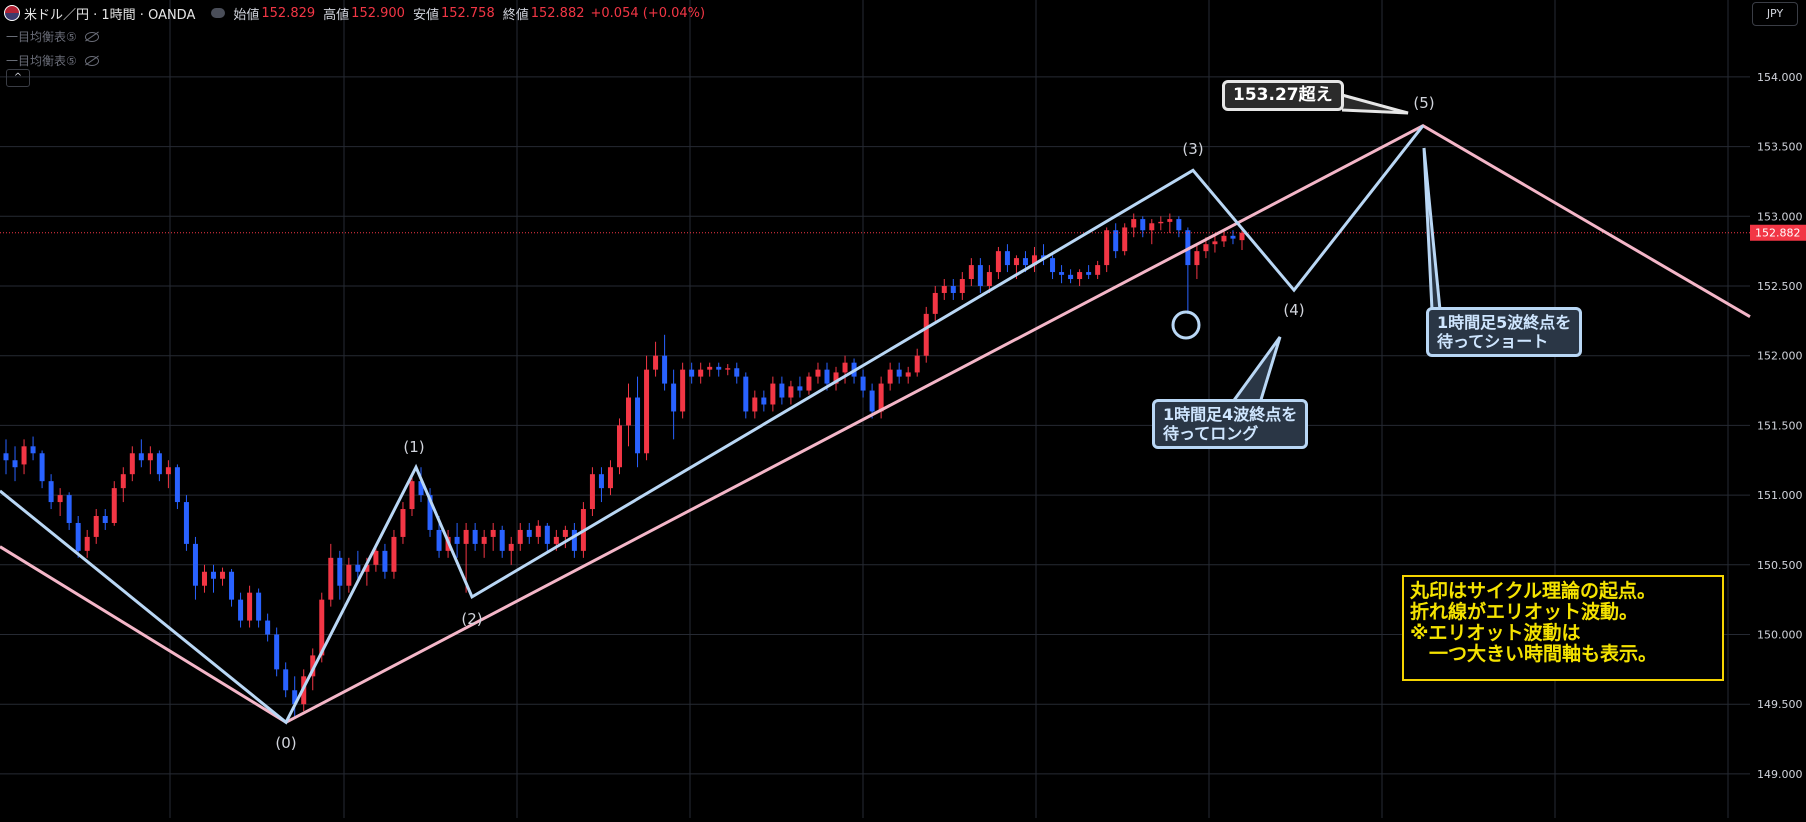  I want to click on cycle-start-circle, so click(1186, 325).